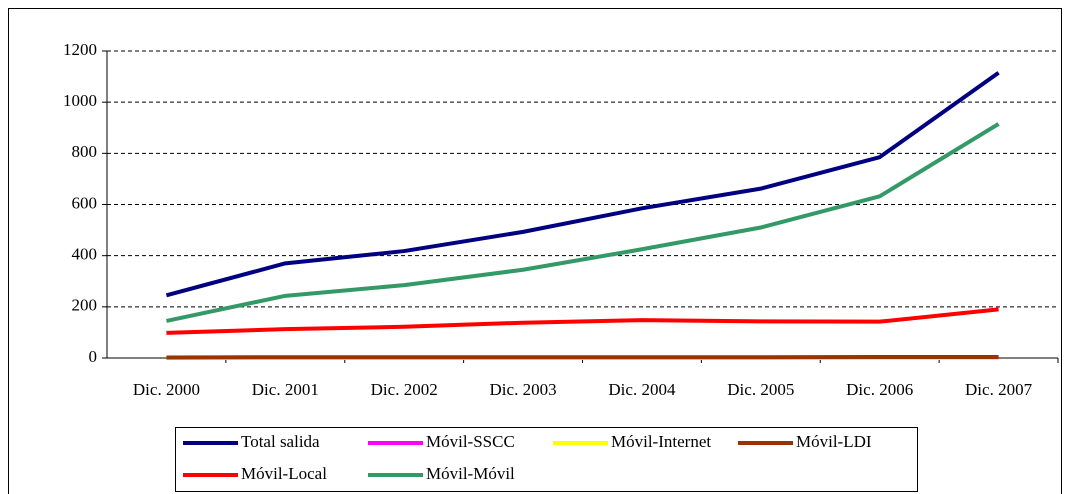 The width and height of the screenshot is (1069, 494). What do you see at coordinates (879, 389) in the screenshot?
I see `x-tick-label: Dic. 2006` at bounding box center [879, 389].